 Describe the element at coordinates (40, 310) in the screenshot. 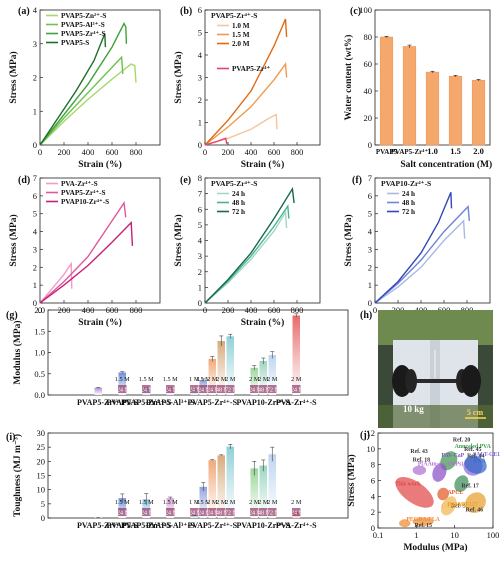

I see `xtick-label-d: 0` at that location.